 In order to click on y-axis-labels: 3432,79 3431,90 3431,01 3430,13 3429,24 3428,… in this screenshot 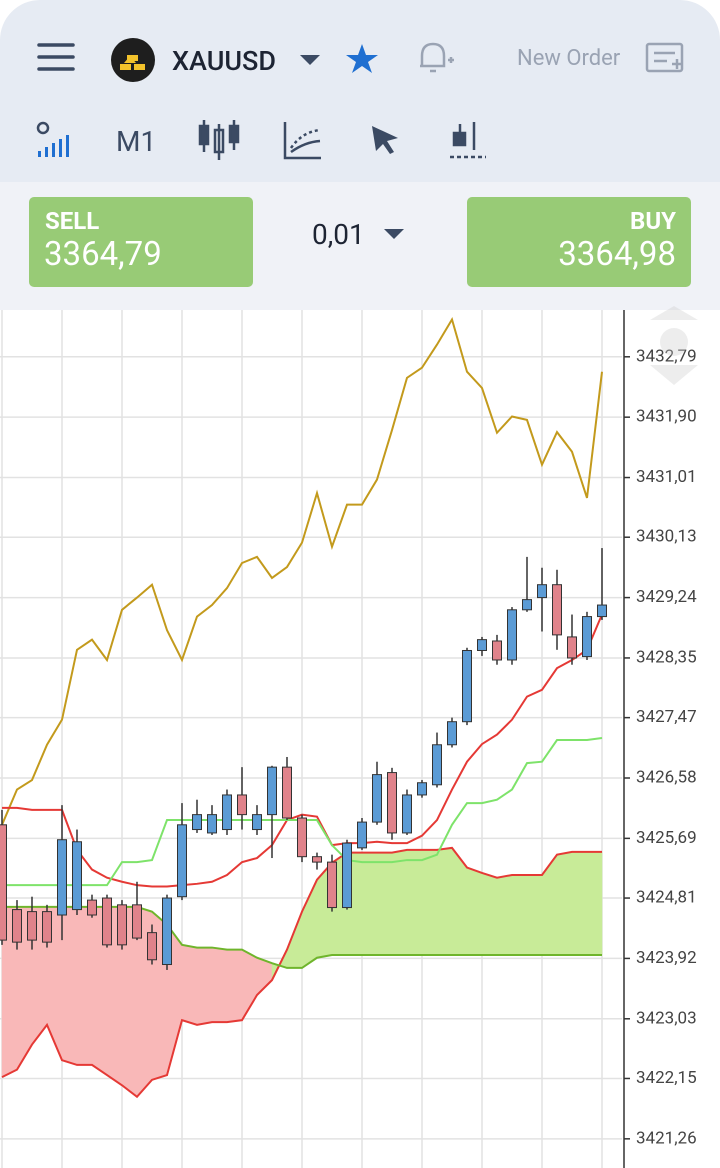, I will do `click(660, 747)`.